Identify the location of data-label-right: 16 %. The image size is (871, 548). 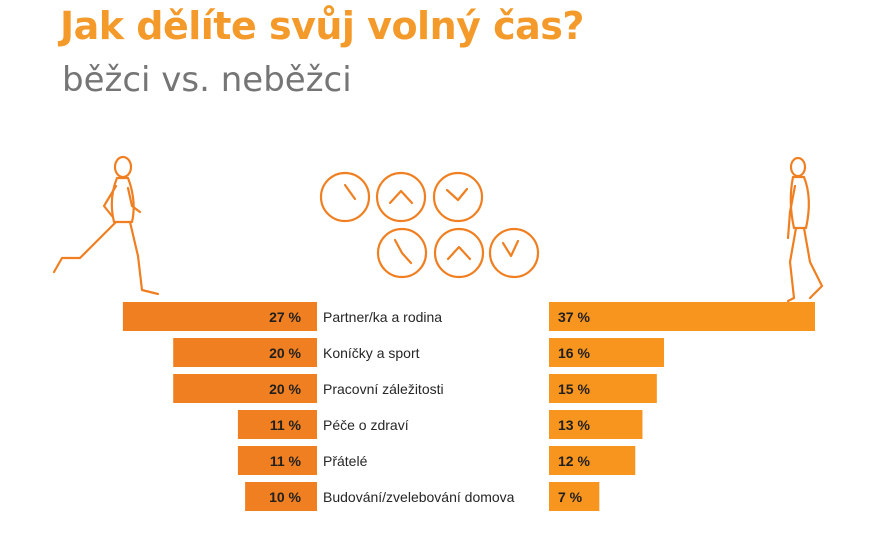
(574, 353).